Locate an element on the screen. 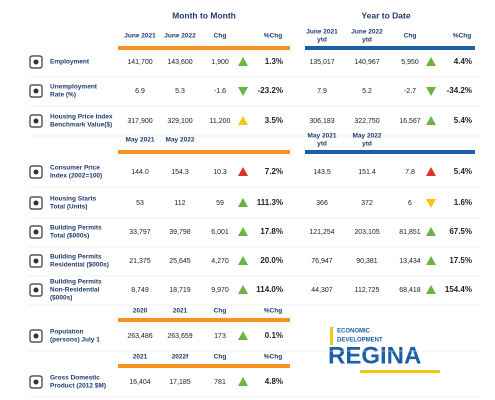 The height and width of the screenshot is (400, 495). cell-value: 5.3 is located at coordinates (180, 91).